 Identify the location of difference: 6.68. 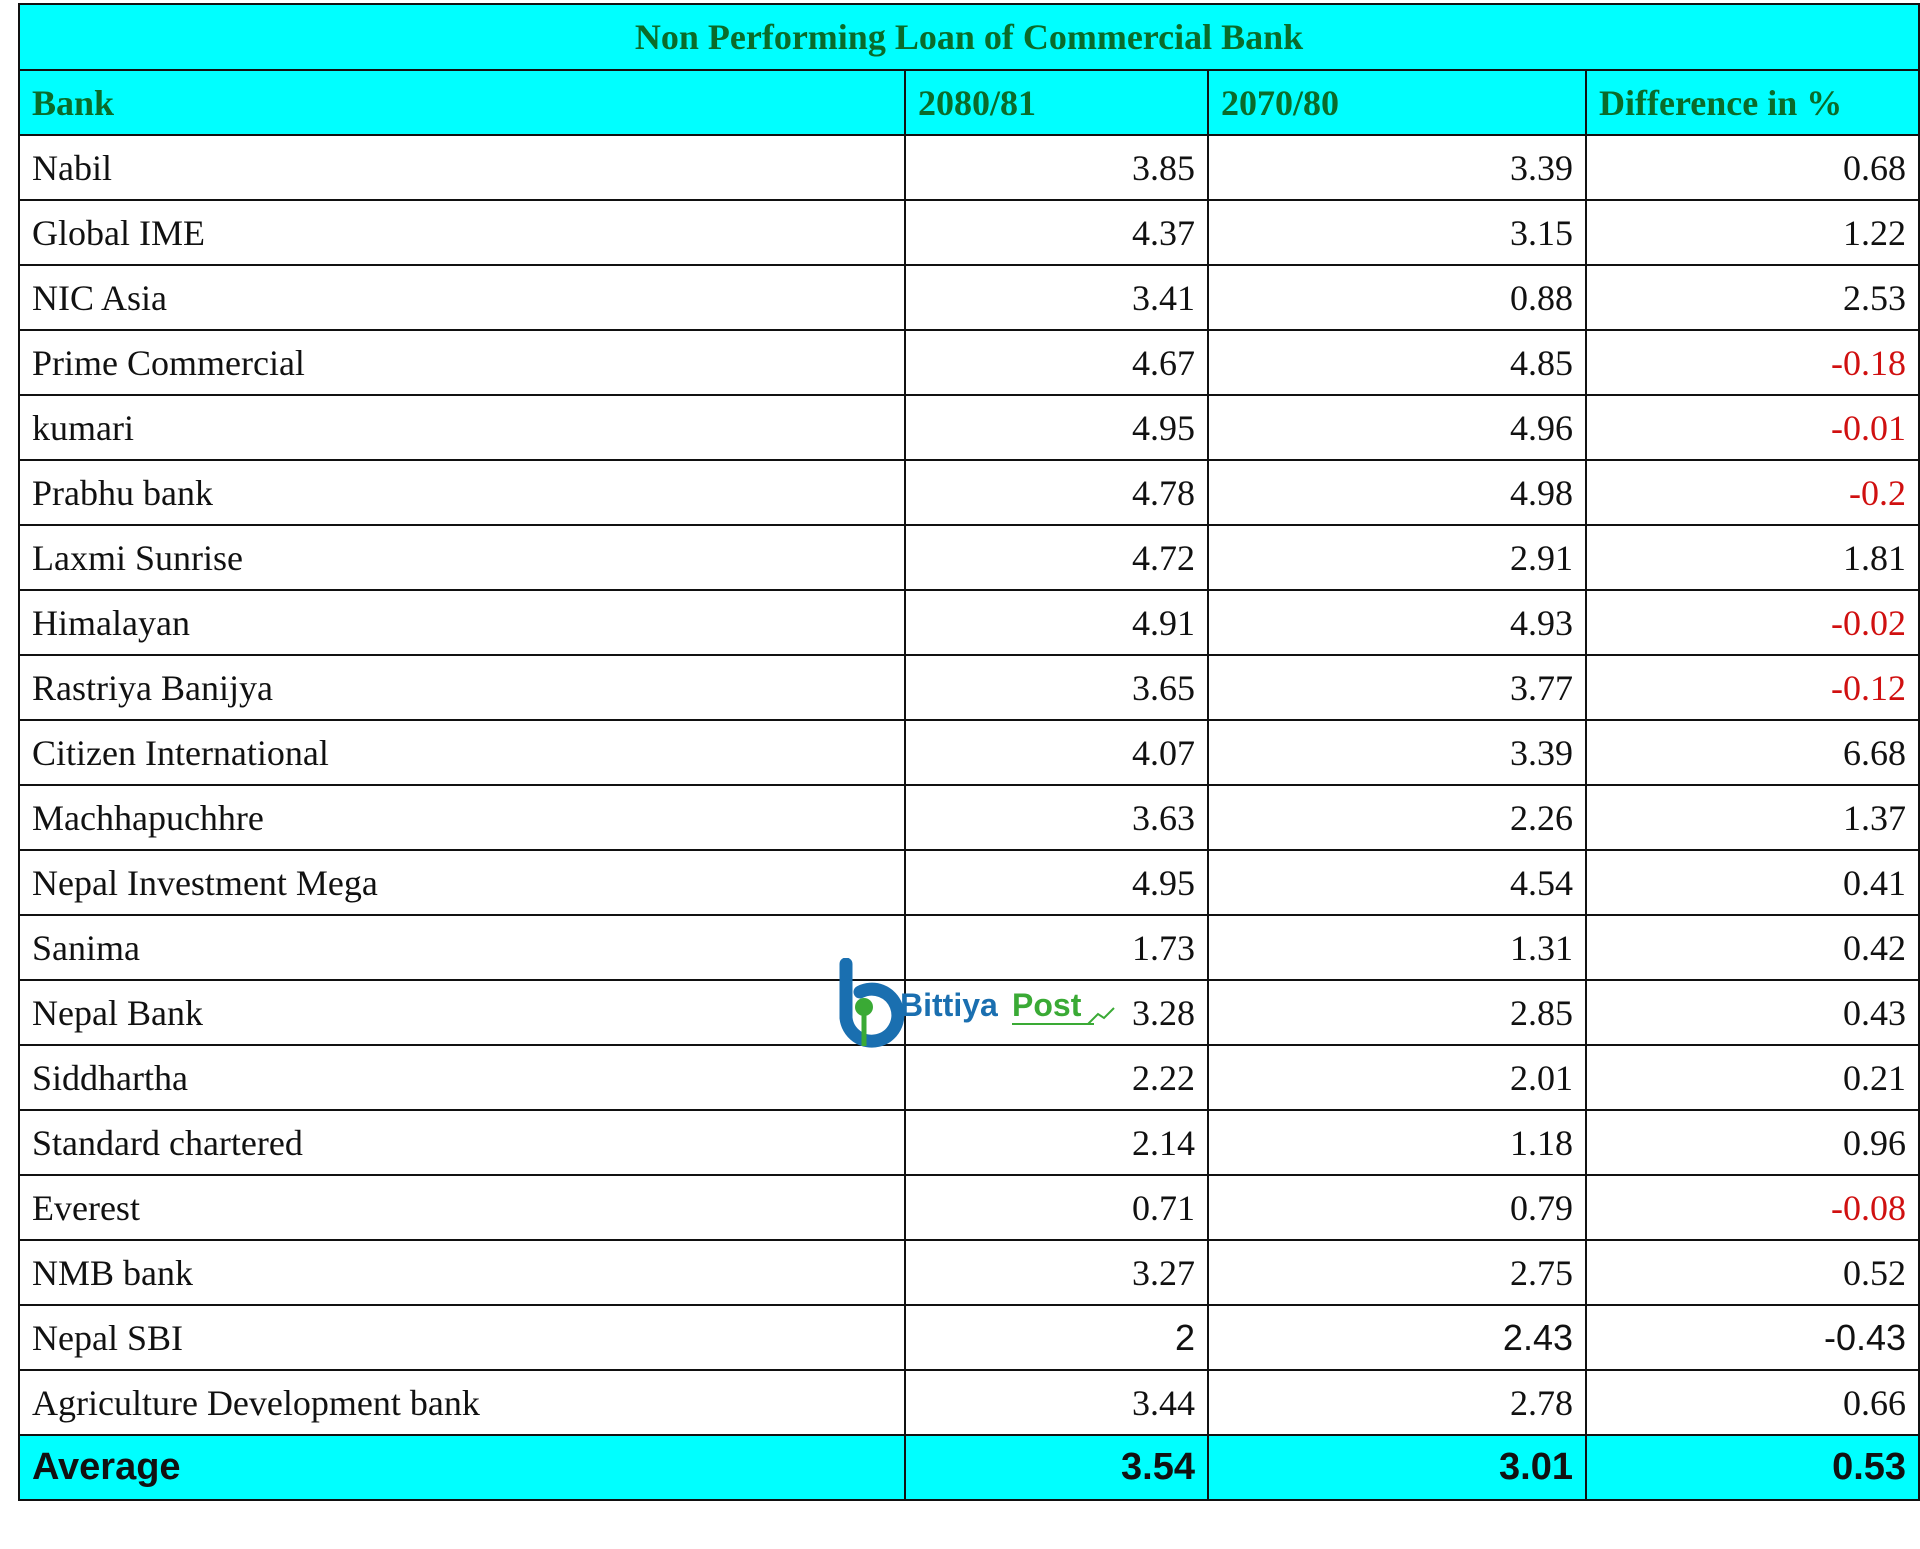
(1752, 752).